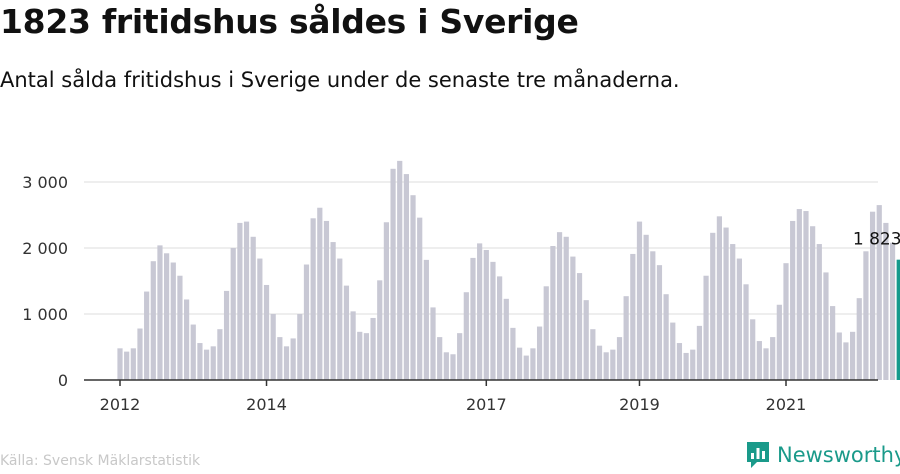  What do you see at coordinates (45, 314) in the screenshot?
I see `y-tick-label: 1 000` at bounding box center [45, 314].